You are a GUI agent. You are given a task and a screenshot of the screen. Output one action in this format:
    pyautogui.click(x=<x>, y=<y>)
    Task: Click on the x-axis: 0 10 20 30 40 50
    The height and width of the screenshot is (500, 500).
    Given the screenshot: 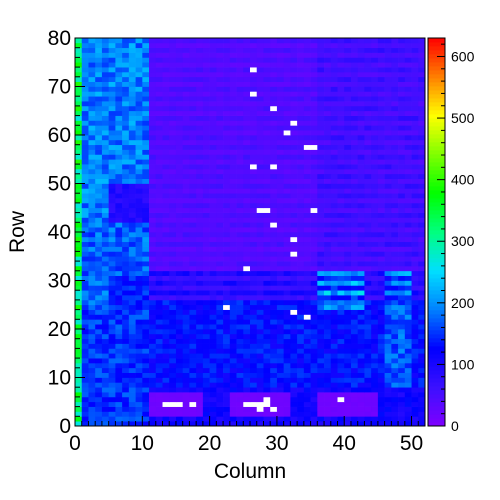 What is the action you would take?
    pyautogui.click(x=247, y=435)
    